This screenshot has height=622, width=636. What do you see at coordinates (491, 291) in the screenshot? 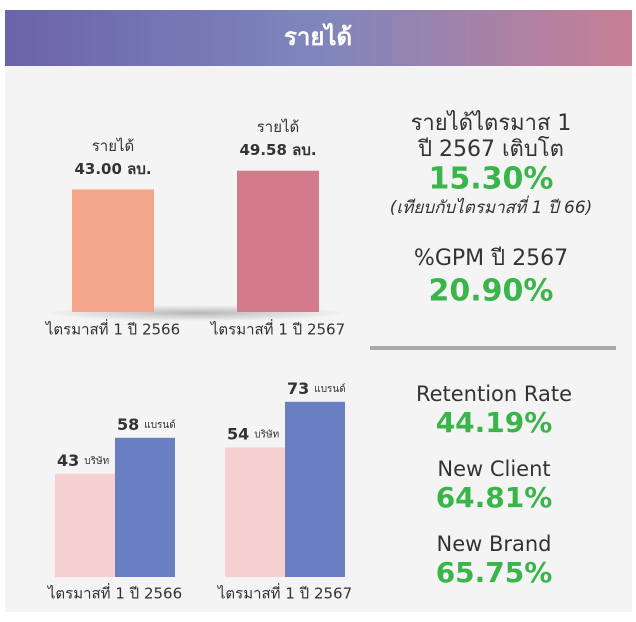
I see `stat-value: 20.90%` at bounding box center [491, 291].